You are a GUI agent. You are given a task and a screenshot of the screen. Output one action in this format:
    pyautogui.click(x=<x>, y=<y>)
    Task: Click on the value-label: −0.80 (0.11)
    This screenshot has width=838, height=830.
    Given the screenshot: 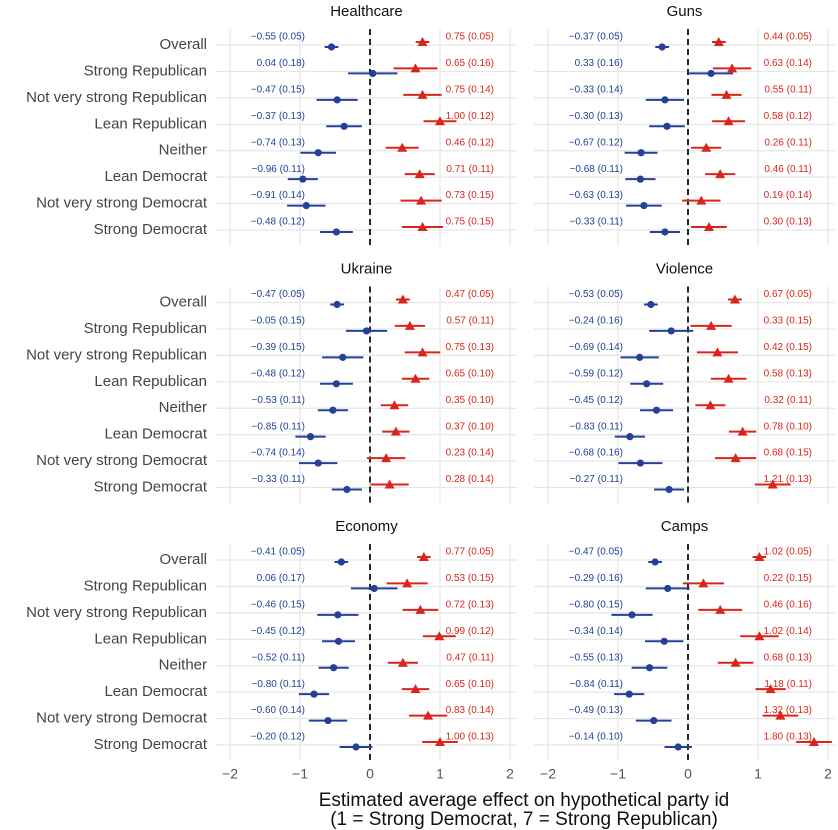 What is the action you would take?
    pyautogui.click(x=278, y=684)
    